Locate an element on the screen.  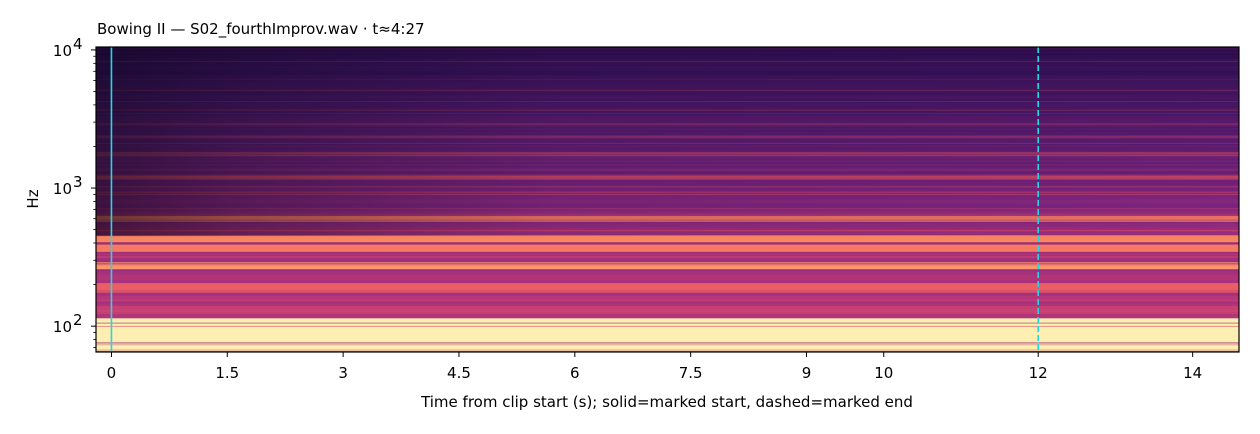
x-tick-label: 9 is located at coordinates (807, 373).